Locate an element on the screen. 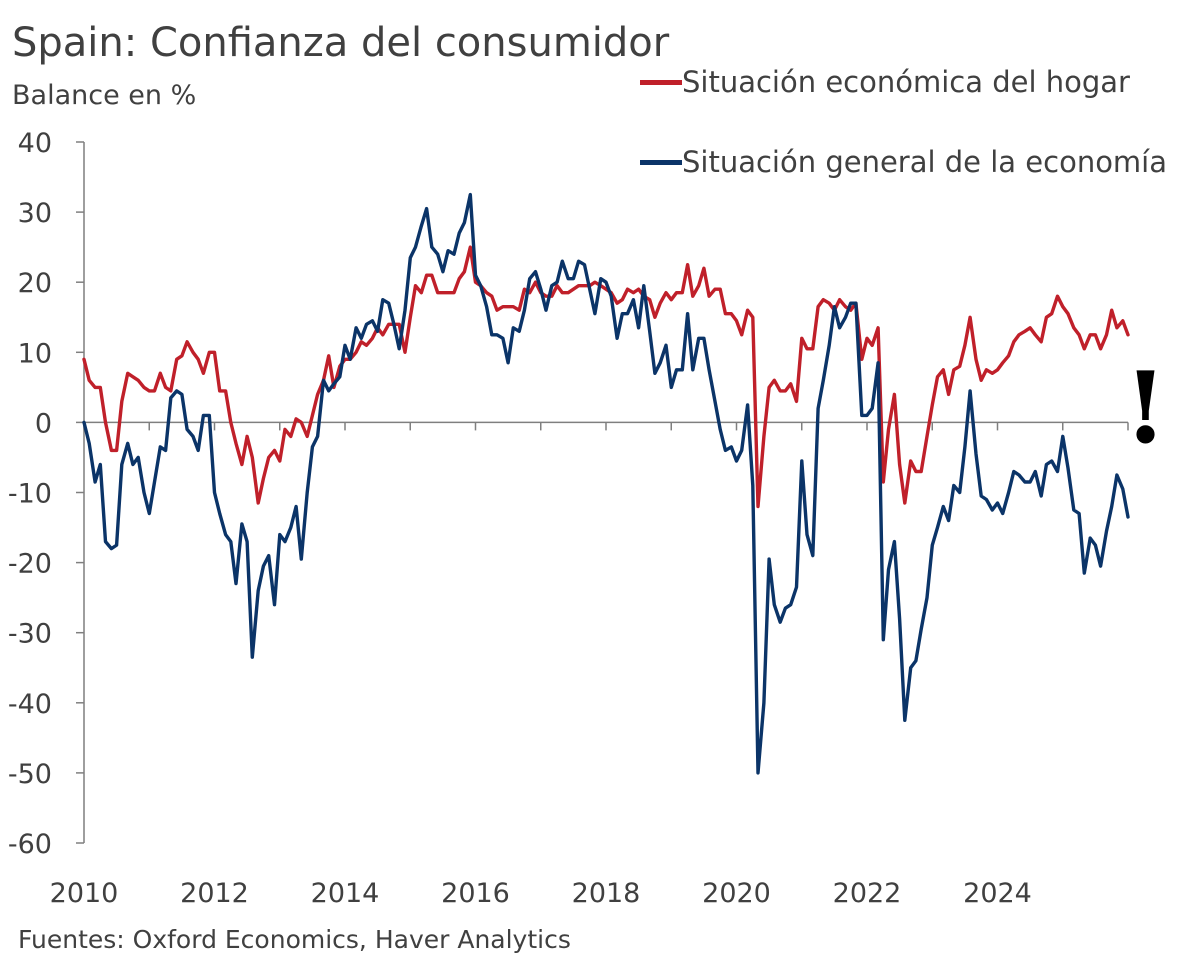 This screenshot has height=959, width=1200. legend-label-economy: Situación general de la economía is located at coordinates (925, 162).